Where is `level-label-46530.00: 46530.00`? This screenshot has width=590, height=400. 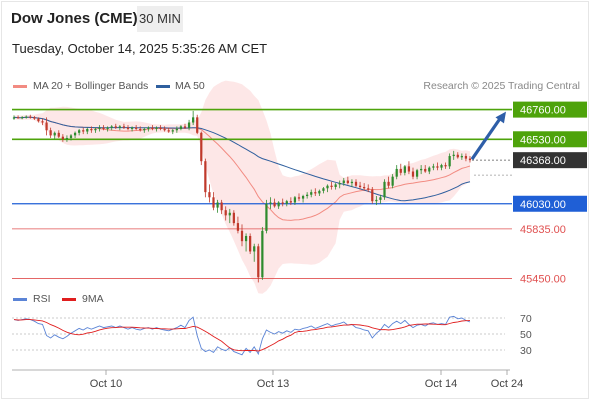 level-label-46530.00: 46530.00 is located at coordinates (543, 140).